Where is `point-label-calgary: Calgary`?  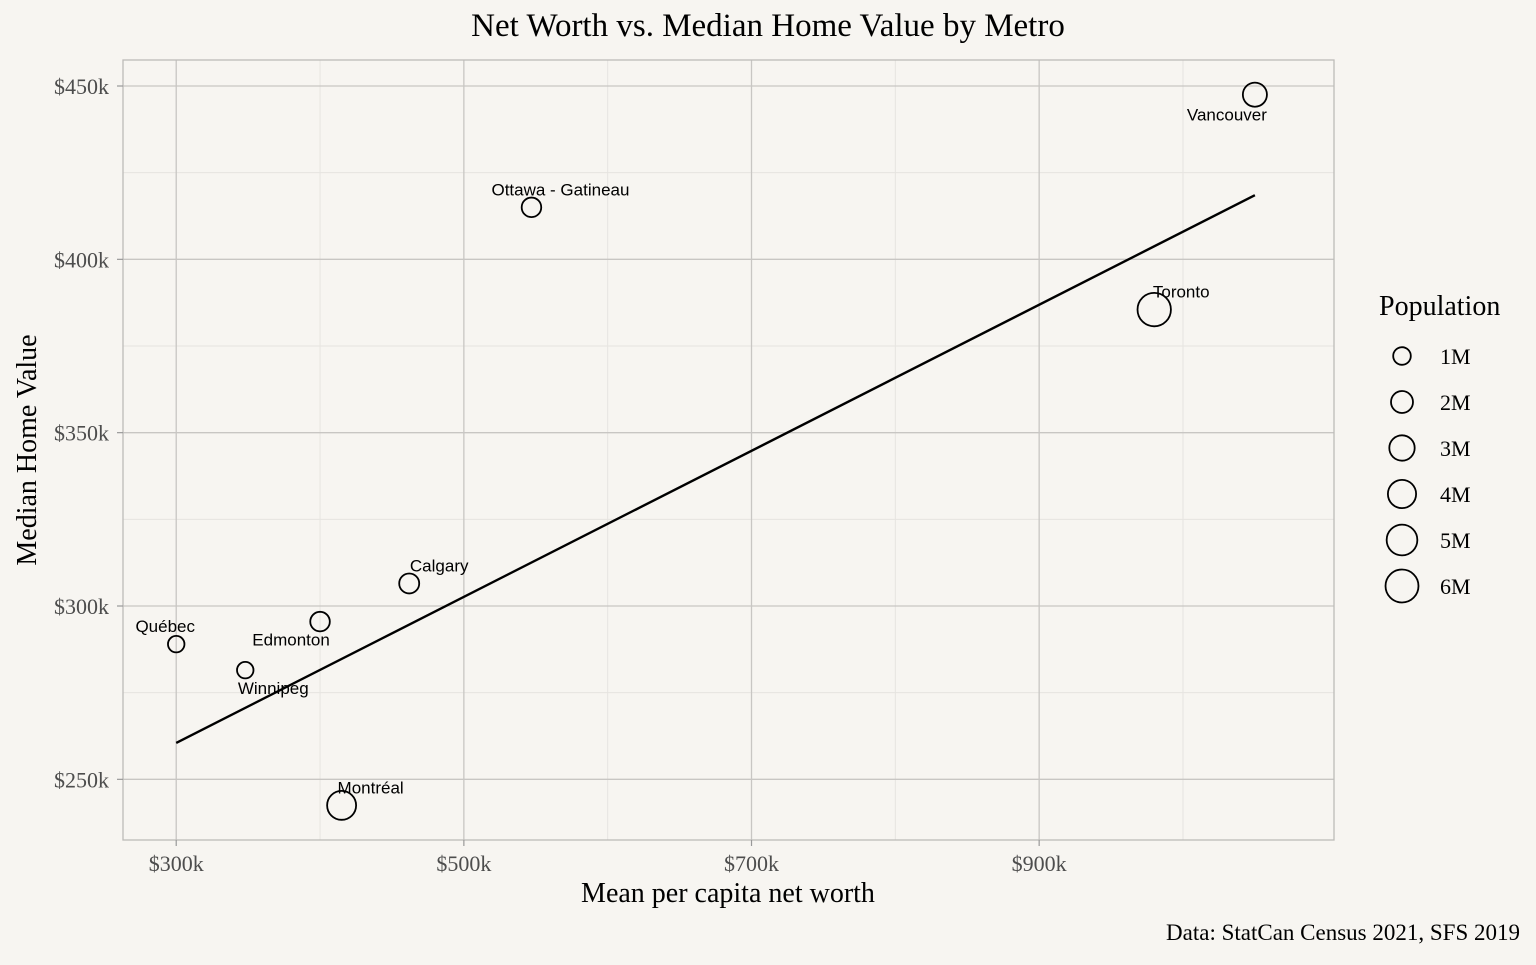 point-label-calgary: Calgary is located at coordinates (439, 565).